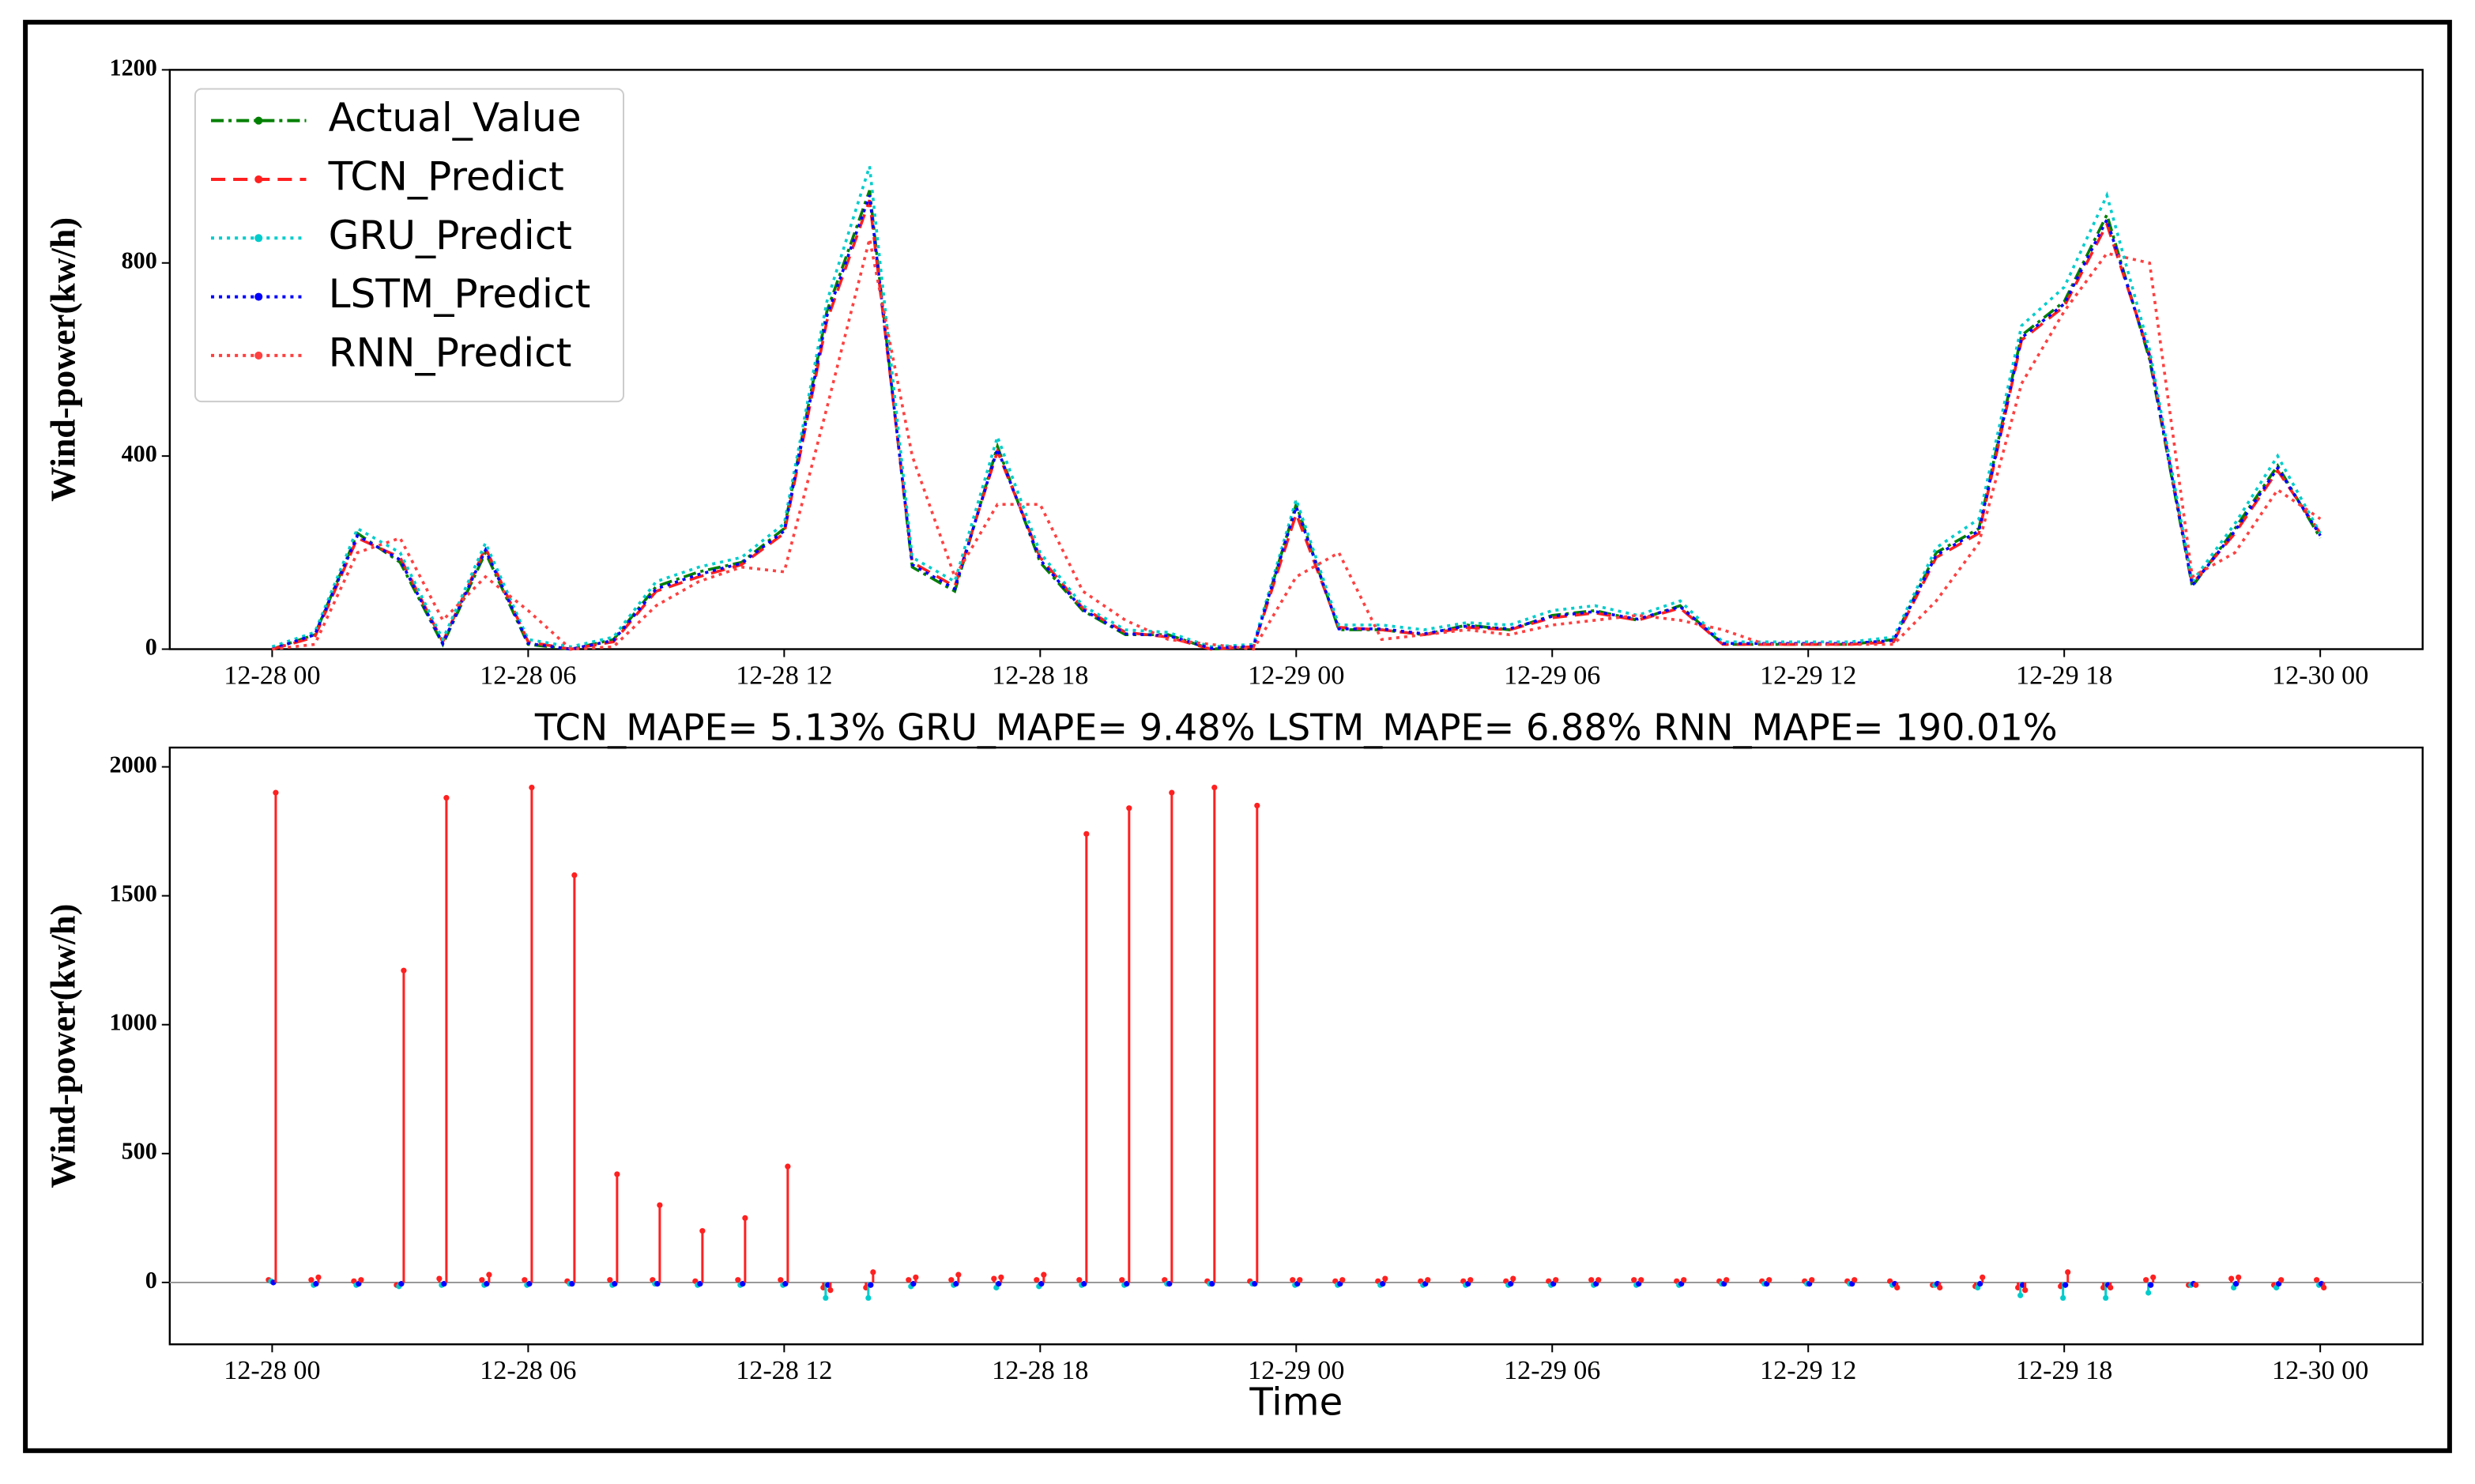  What do you see at coordinates (151, 1280) in the screenshot?
I see `y-tick-label: 0` at bounding box center [151, 1280].